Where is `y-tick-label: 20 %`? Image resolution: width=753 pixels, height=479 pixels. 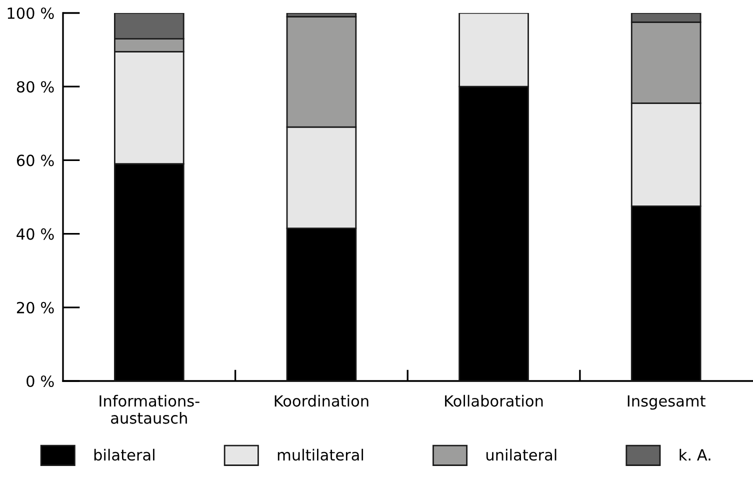
y-tick-label: 20 % is located at coordinates (35, 308).